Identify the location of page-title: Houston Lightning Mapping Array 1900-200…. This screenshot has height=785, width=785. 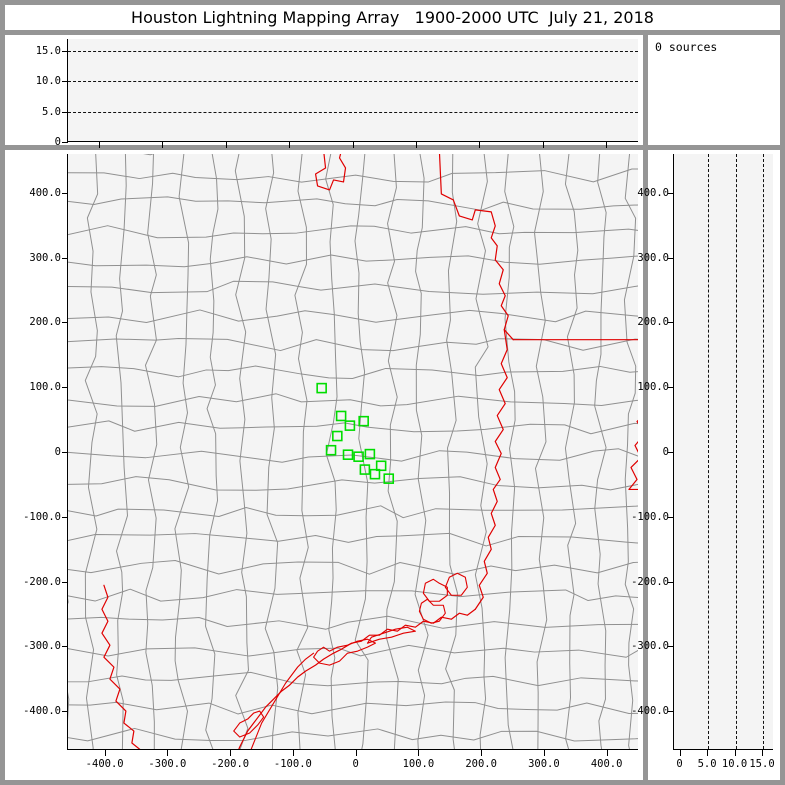
(392, 17).